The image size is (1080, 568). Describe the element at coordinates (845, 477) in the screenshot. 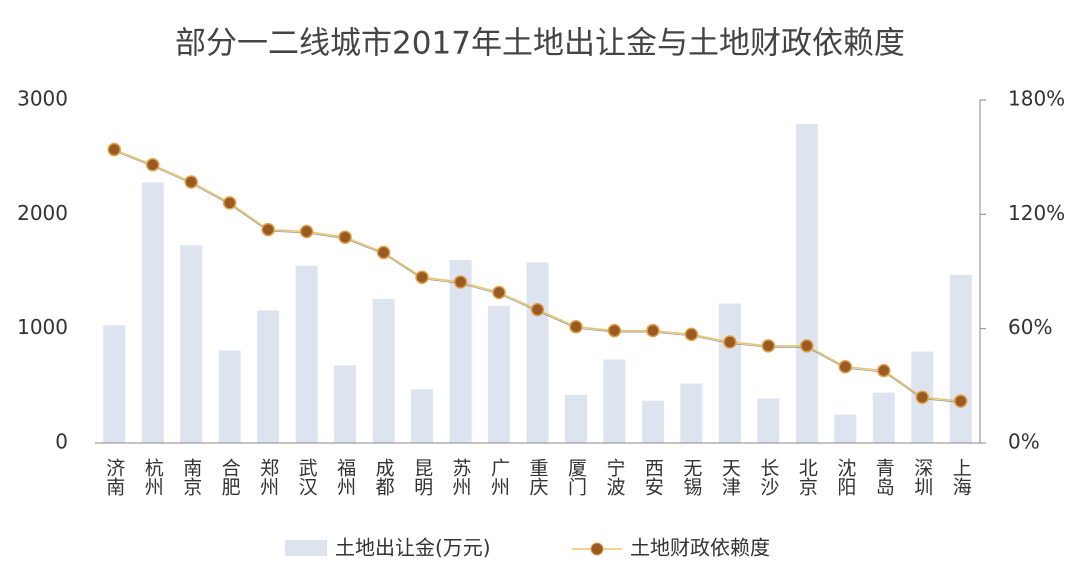

I see `x-tick-label: 沈阳` at that location.